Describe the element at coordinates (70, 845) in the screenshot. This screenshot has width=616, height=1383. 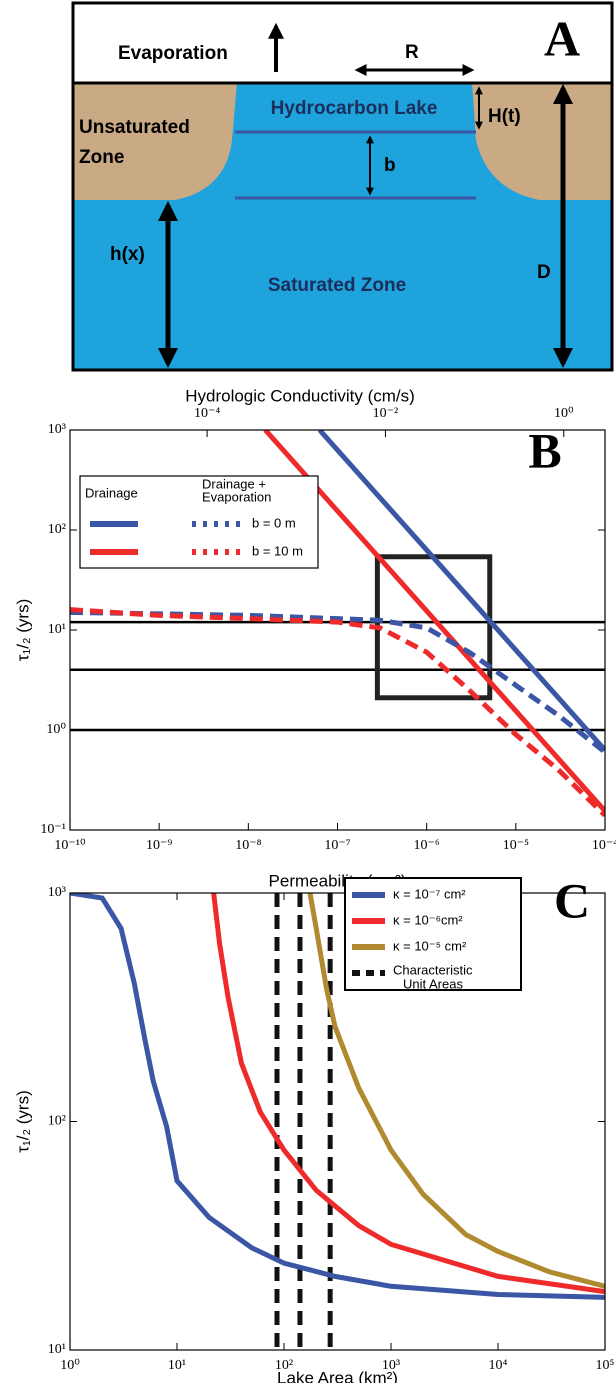
I see `x-tick-label: 10⁻¹⁰` at that location.